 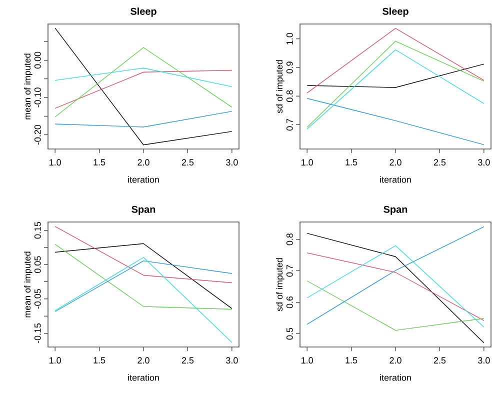 What do you see at coordinates (37, 333) in the screenshot?
I see `y-tick-label: -0.15` at bounding box center [37, 333].